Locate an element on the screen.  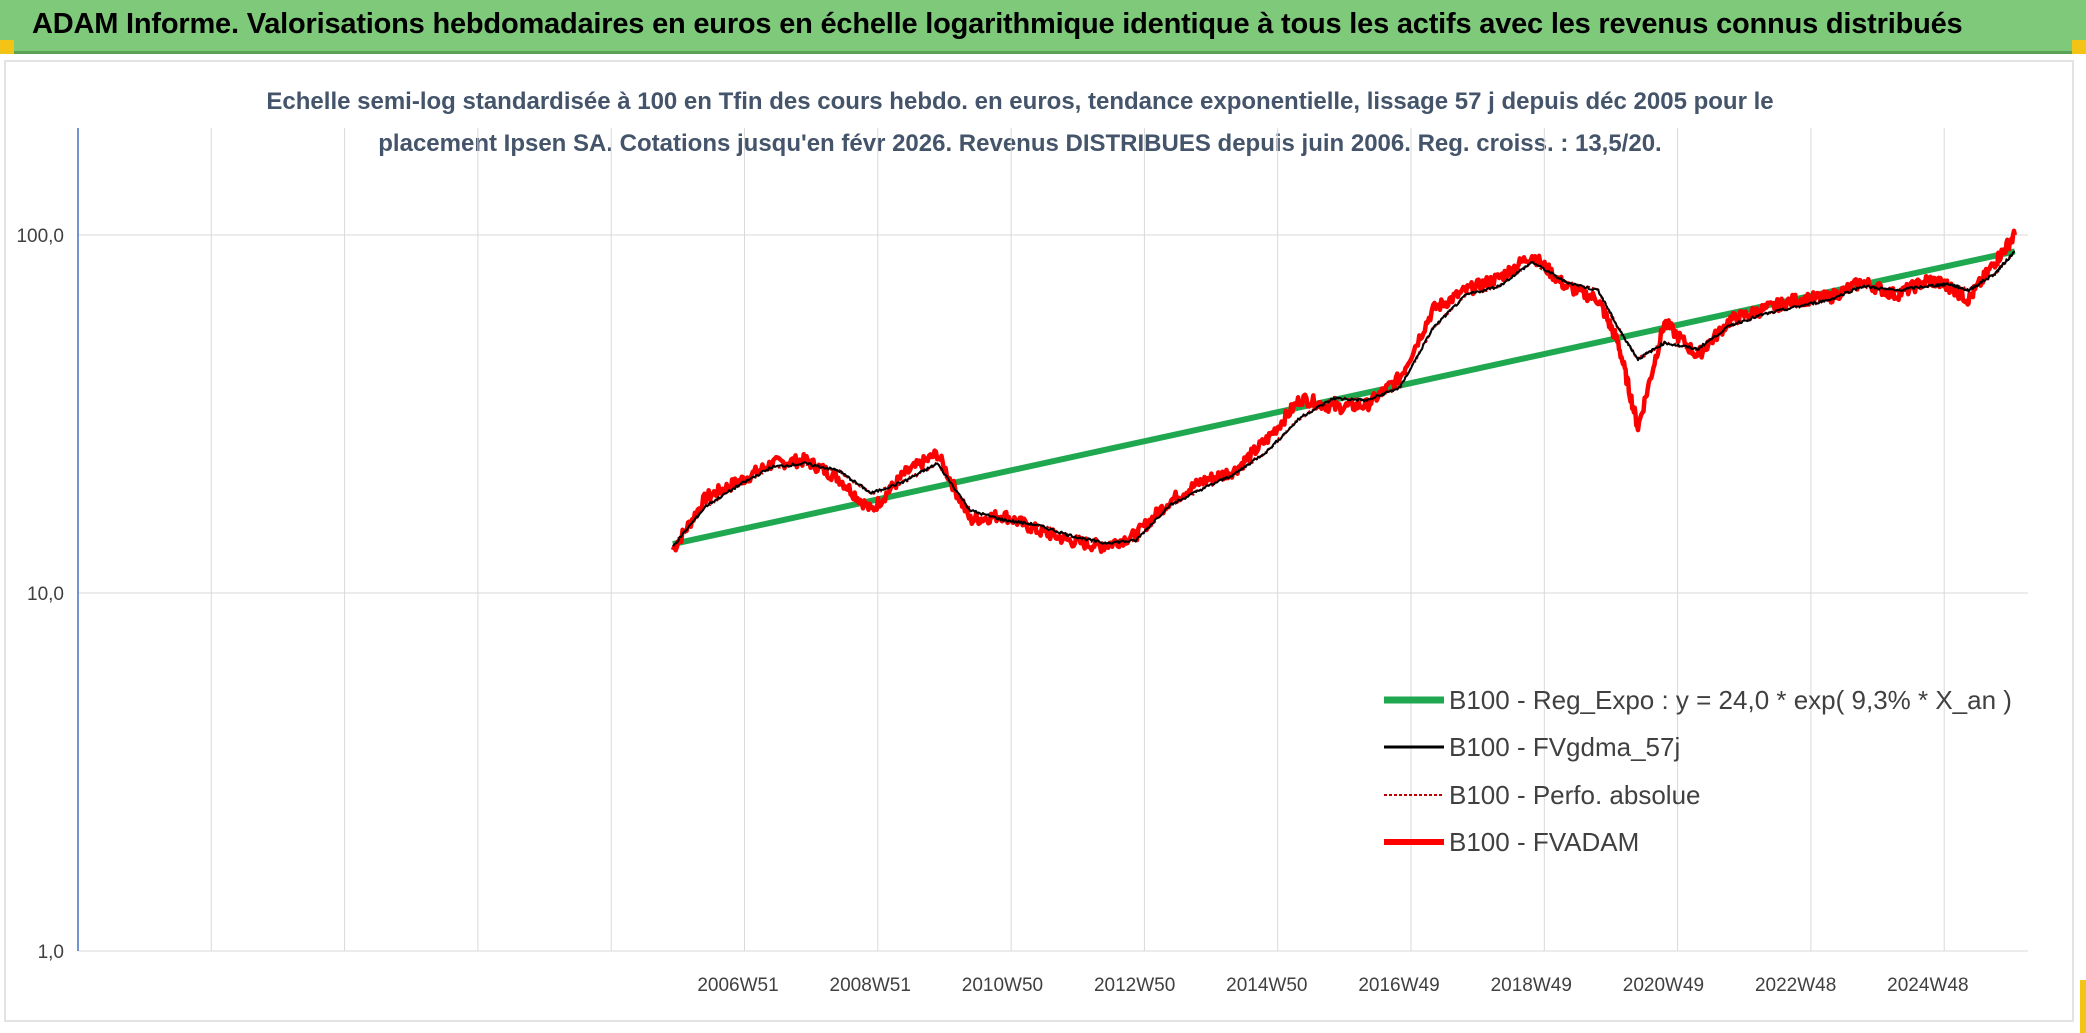
legend-label: B100 - FVADAM is located at coordinates (1544, 842).